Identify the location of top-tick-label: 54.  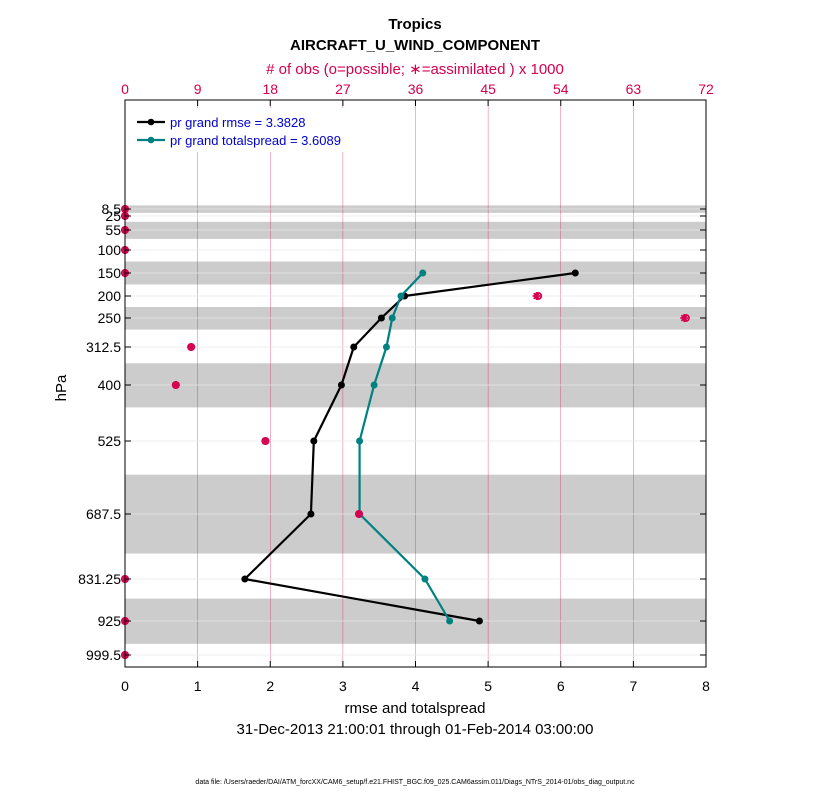
(561, 89).